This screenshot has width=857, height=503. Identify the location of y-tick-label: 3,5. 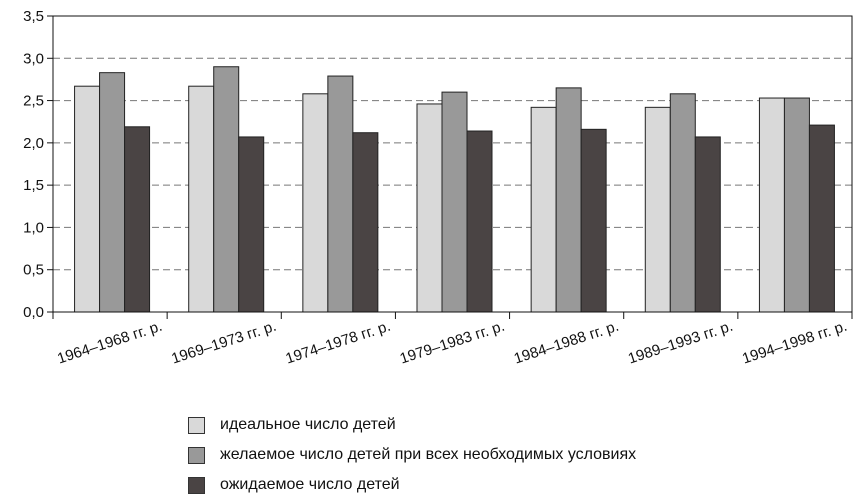
(33, 16).